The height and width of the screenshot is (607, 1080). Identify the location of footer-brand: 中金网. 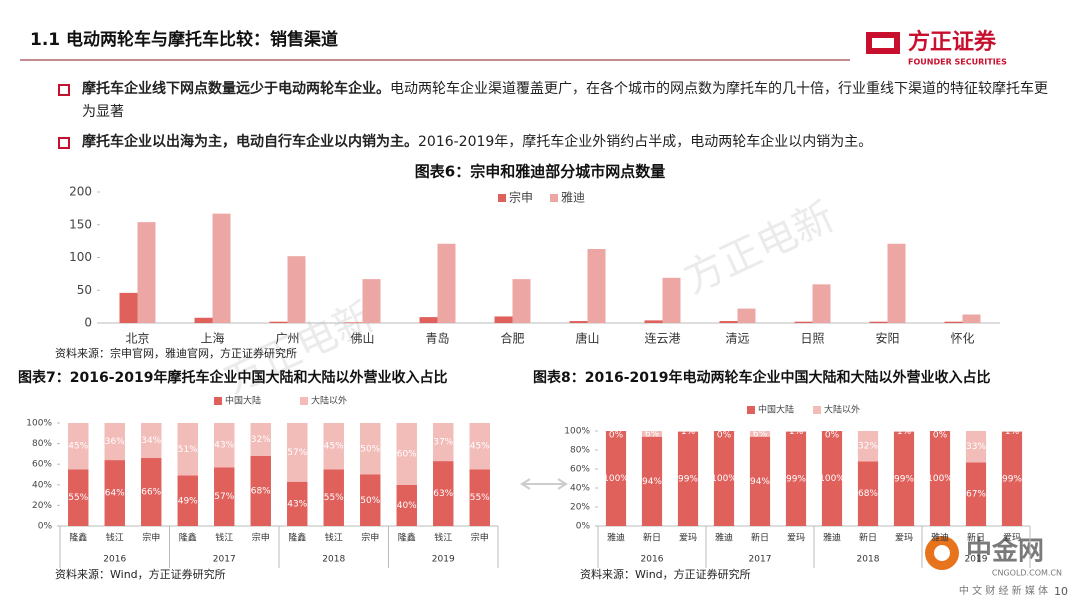
(1005, 551).